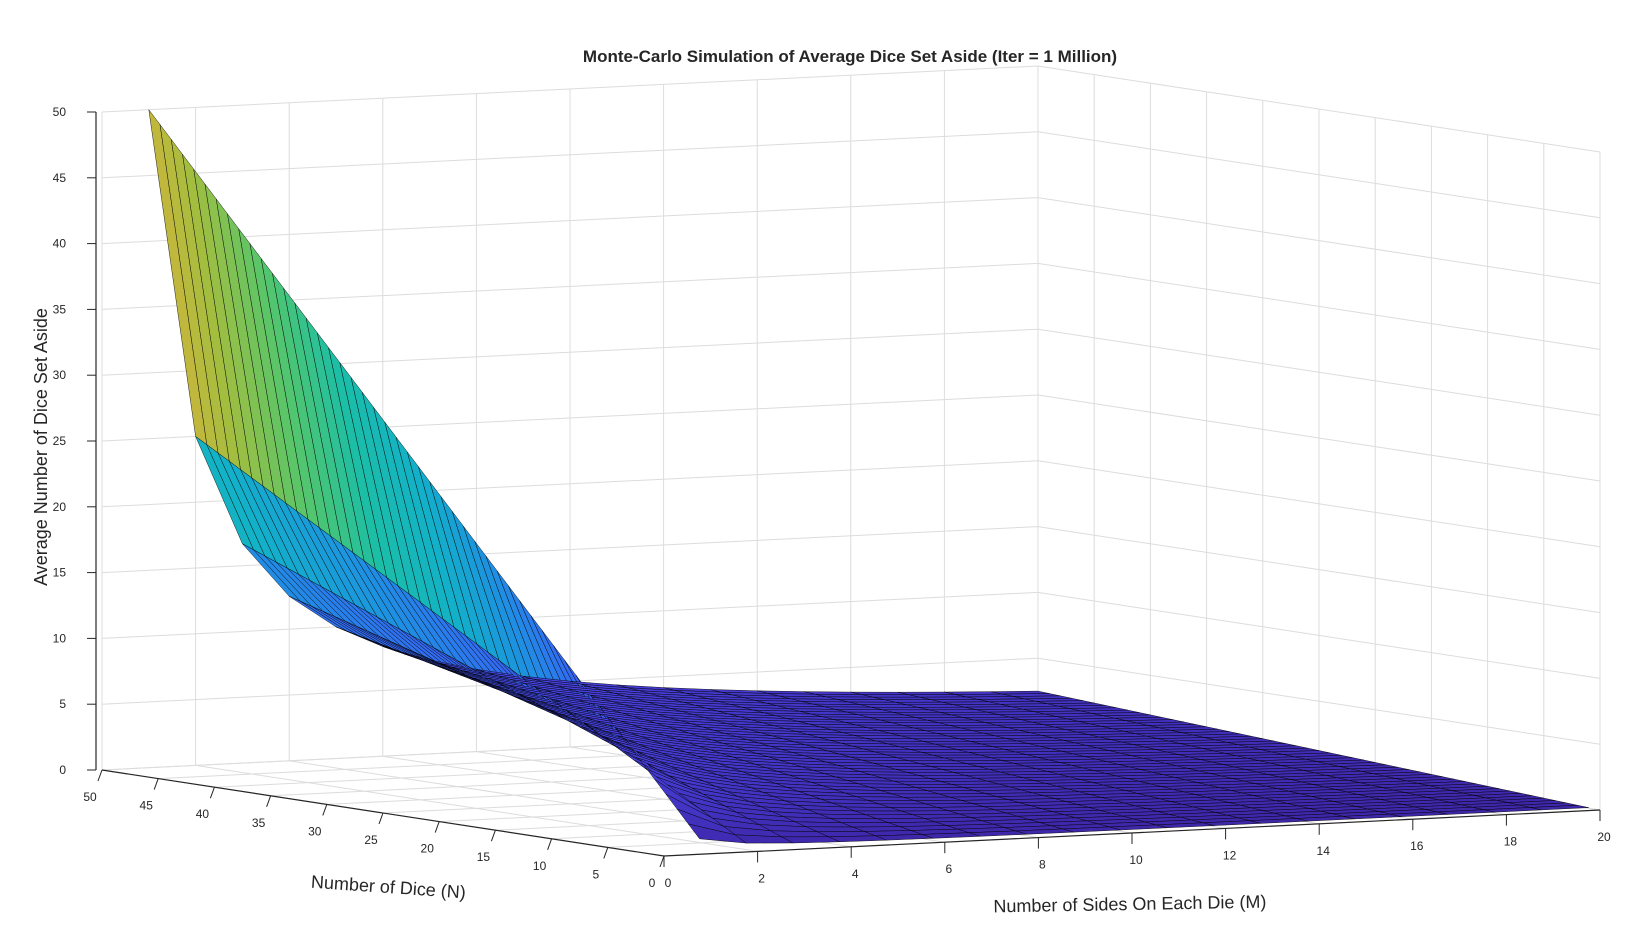 This screenshot has height=945, width=1635. Describe the element at coordinates (60, 244) in the screenshot. I see `z-tick-label: 40` at that location.